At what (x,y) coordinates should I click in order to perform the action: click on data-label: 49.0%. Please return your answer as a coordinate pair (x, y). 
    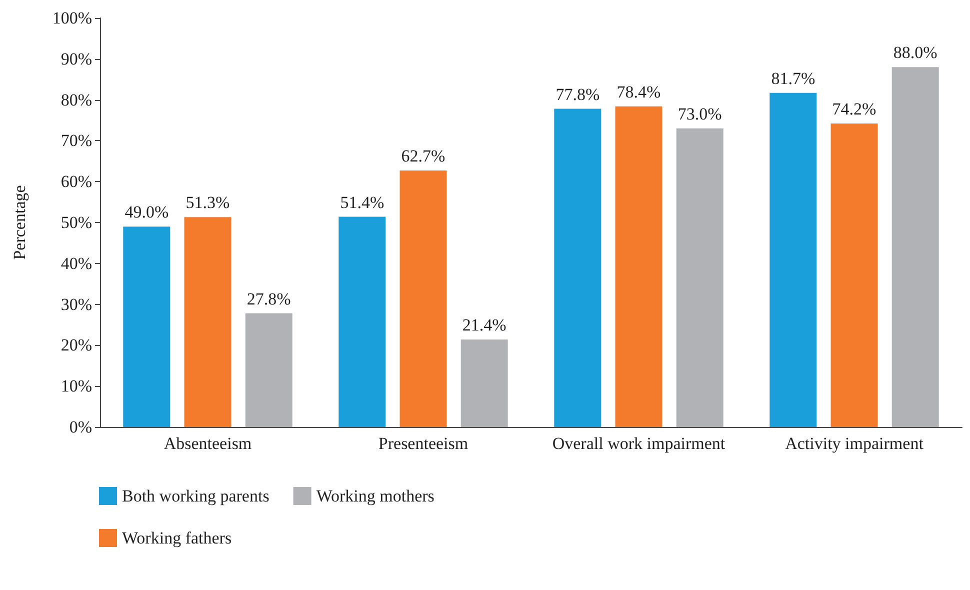
    Looking at the image, I should click on (146, 212).